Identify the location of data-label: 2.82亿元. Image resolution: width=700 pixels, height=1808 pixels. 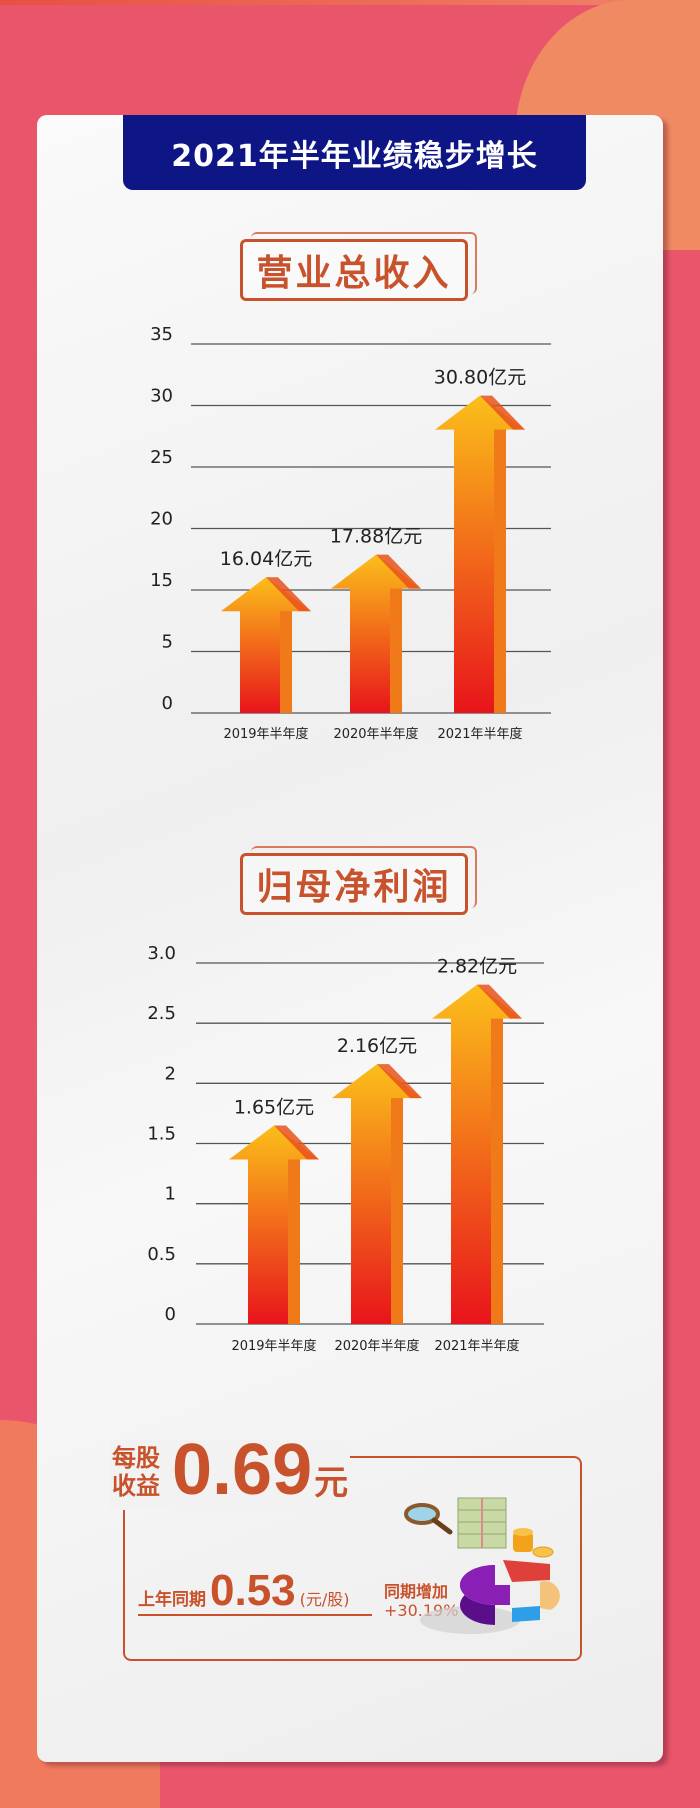
(477, 967).